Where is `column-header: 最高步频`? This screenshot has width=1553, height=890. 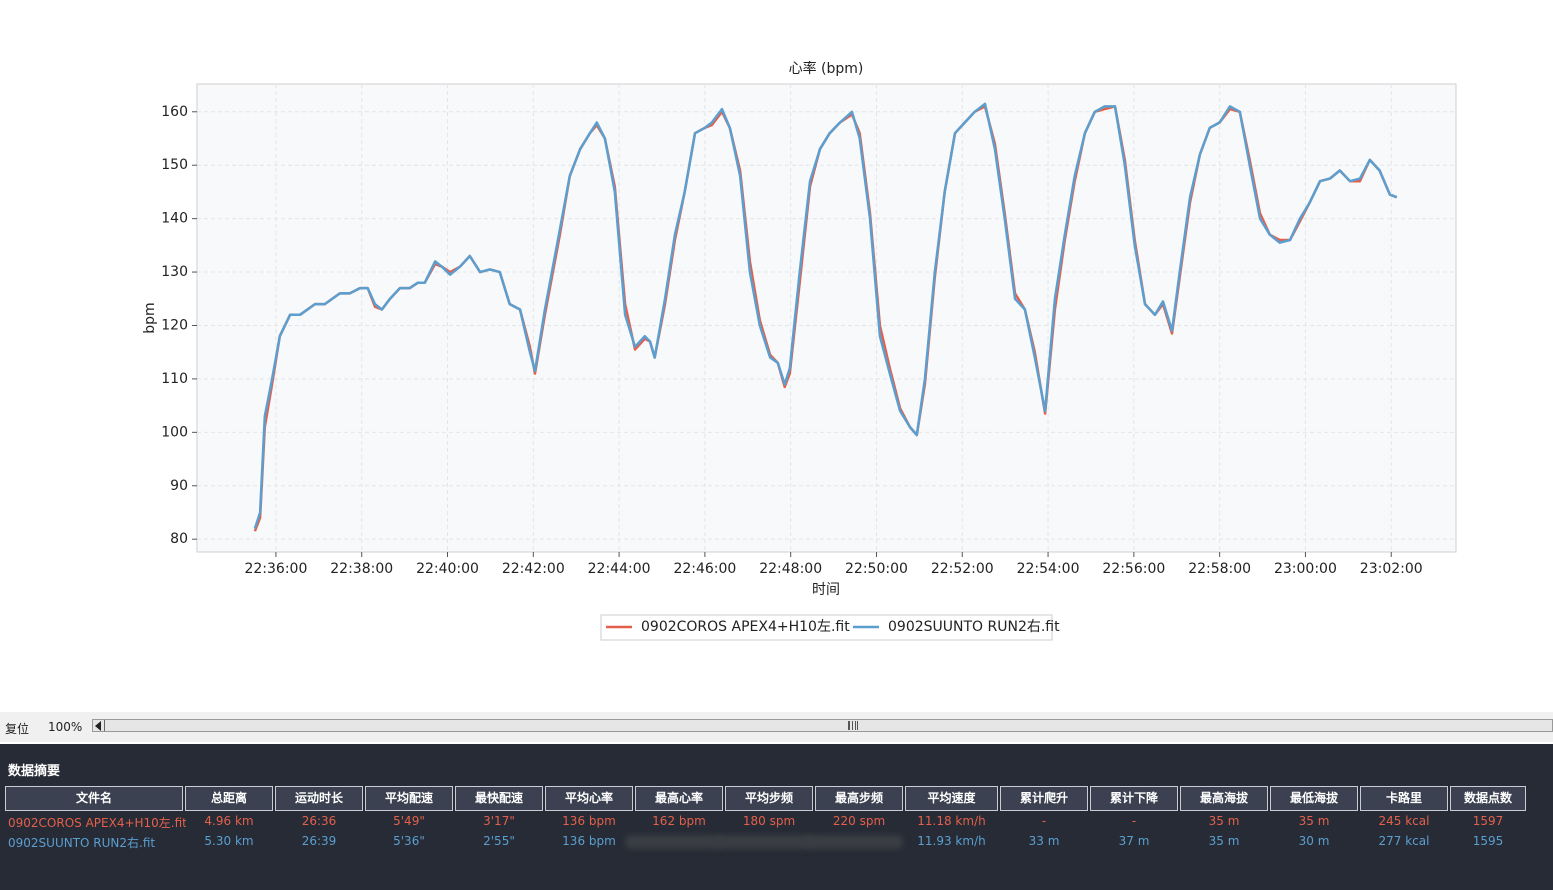 column-header: 最高步频 is located at coordinates (859, 798).